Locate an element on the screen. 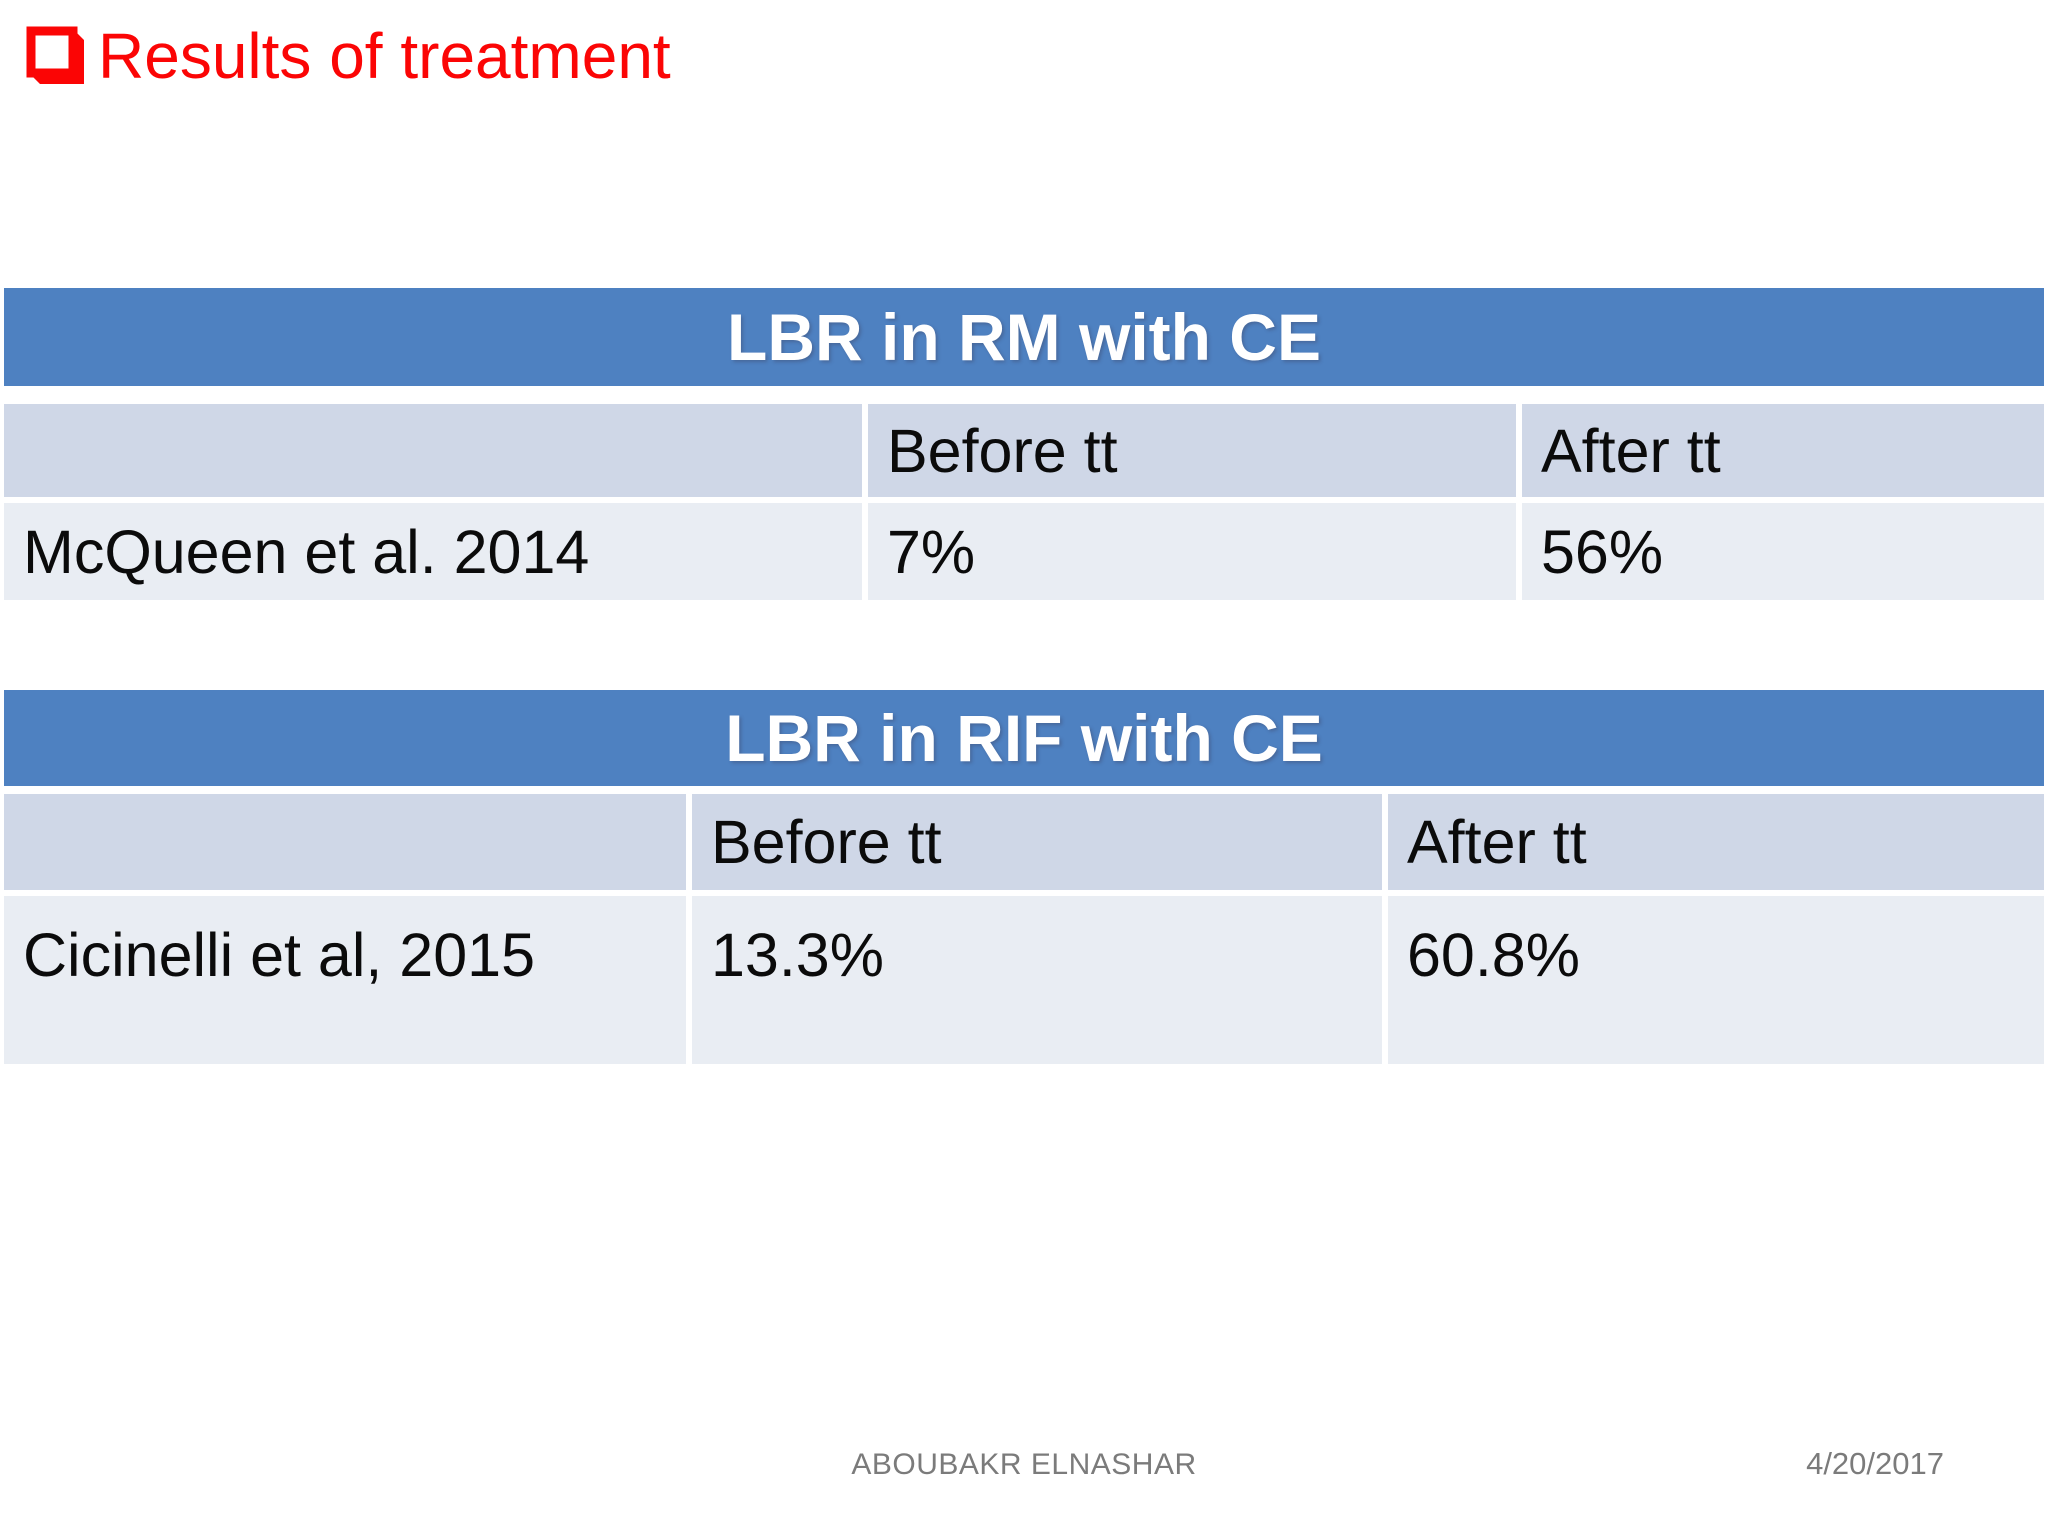 The width and height of the screenshot is (2048, 1536). table-row-before-value: 13.3% is located at coordinates (1037, 980).